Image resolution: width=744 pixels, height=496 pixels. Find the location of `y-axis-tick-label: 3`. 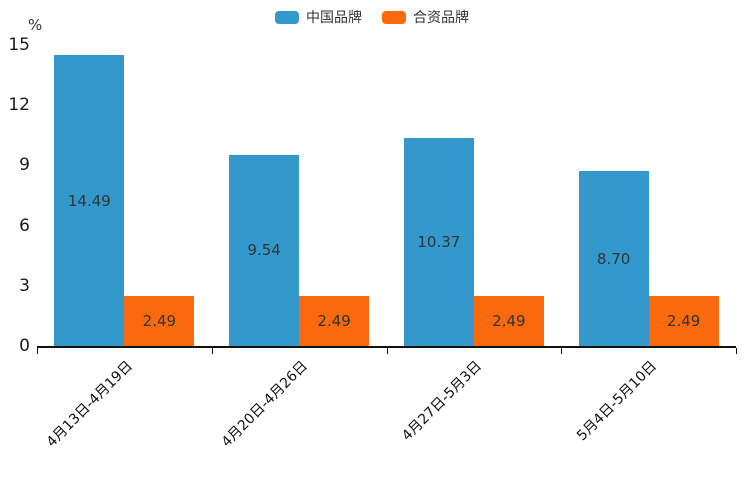

y-axis-tick-label: 3 is located at coordinates (24, 285).